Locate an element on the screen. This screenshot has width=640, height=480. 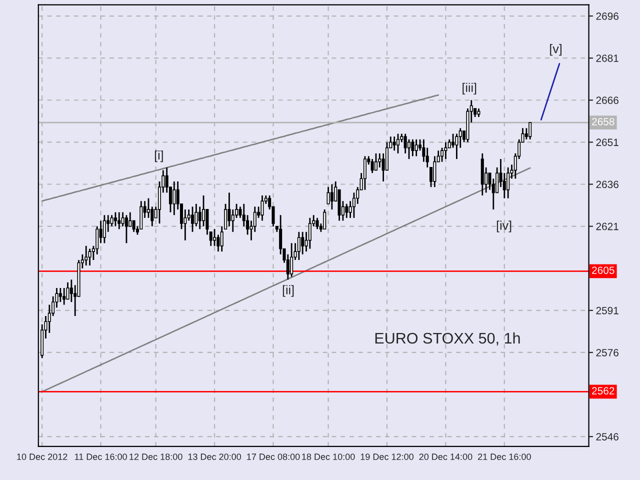
x-tick-label: 12 Dec 18:00 is located at coordinates (156, 457).